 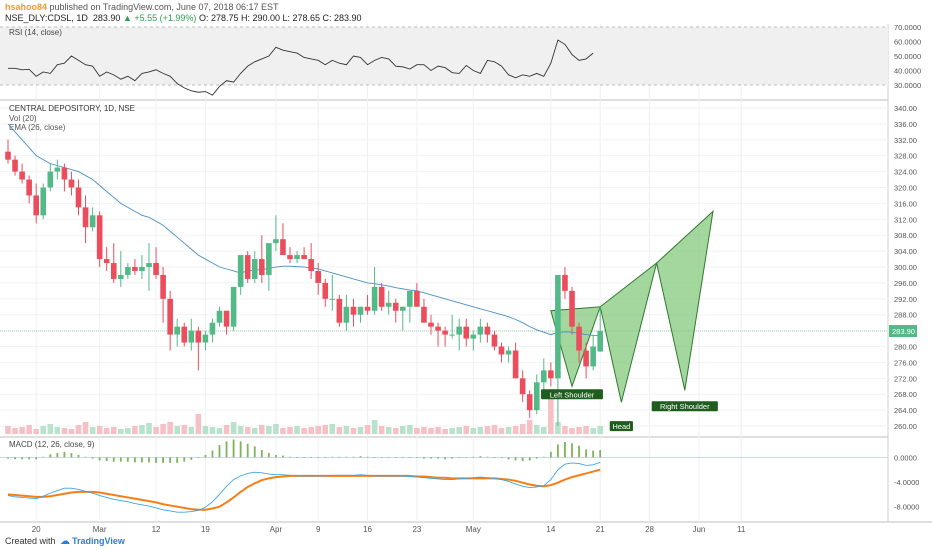 What do you see at coordinates (905, 124) in the screenshot?
I see `price-axis-label: 336.00` at bounding box center [905, 124].